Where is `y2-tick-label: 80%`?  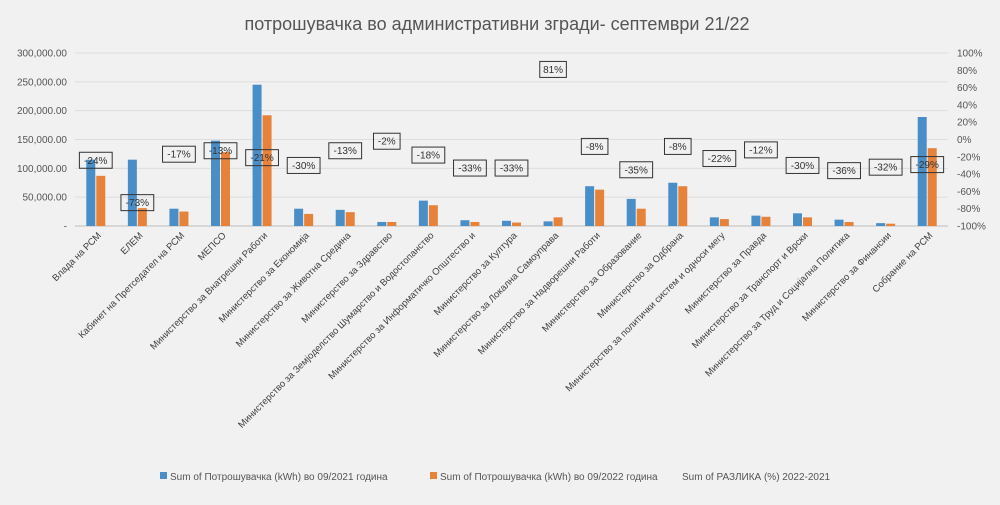
y2-tick-label: 80% is located at coordinates (967, 71).